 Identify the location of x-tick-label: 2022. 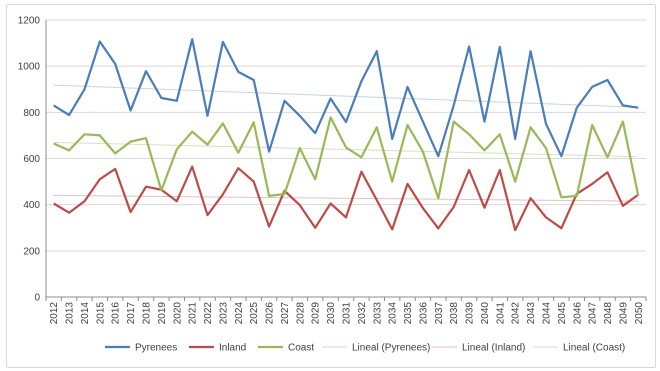
(208, 313).